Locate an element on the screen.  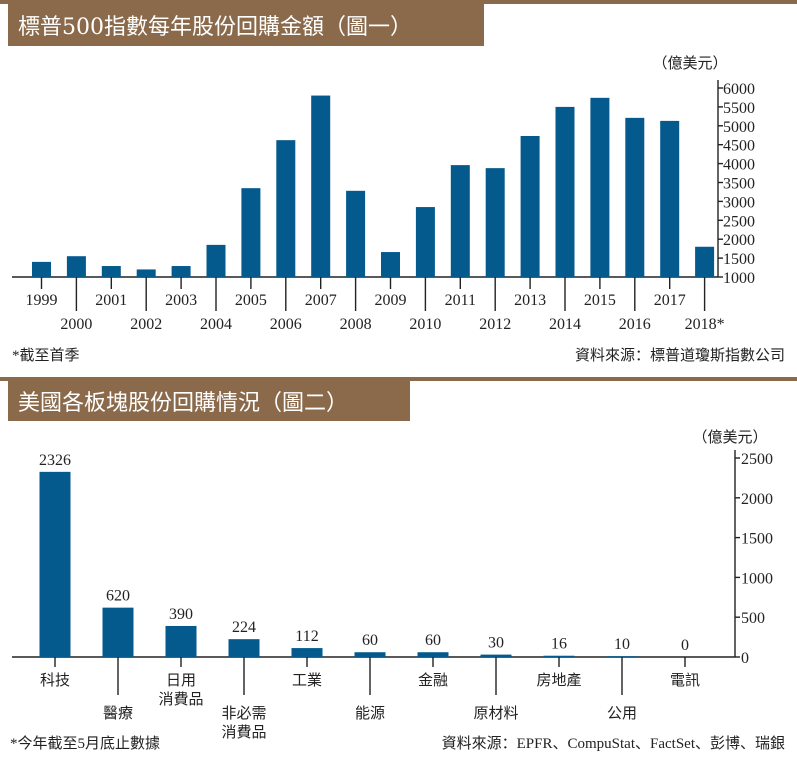
x-tick-label: 2004 is located at coordinates (216, 324).